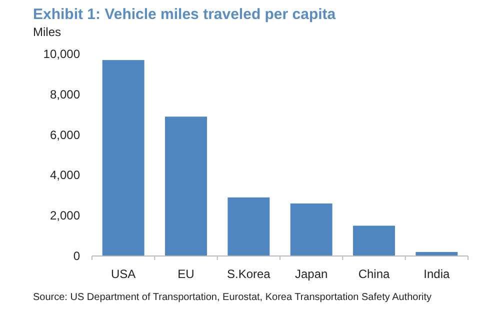 This screenshot has height=309, width=500. What do you see at coordinates (232, 297) in the screenshot?
I see `source-note: Source: US Department of Transportation, Eurostat, Korea Transportation Safety Authority` at bounding box center [232, 297].